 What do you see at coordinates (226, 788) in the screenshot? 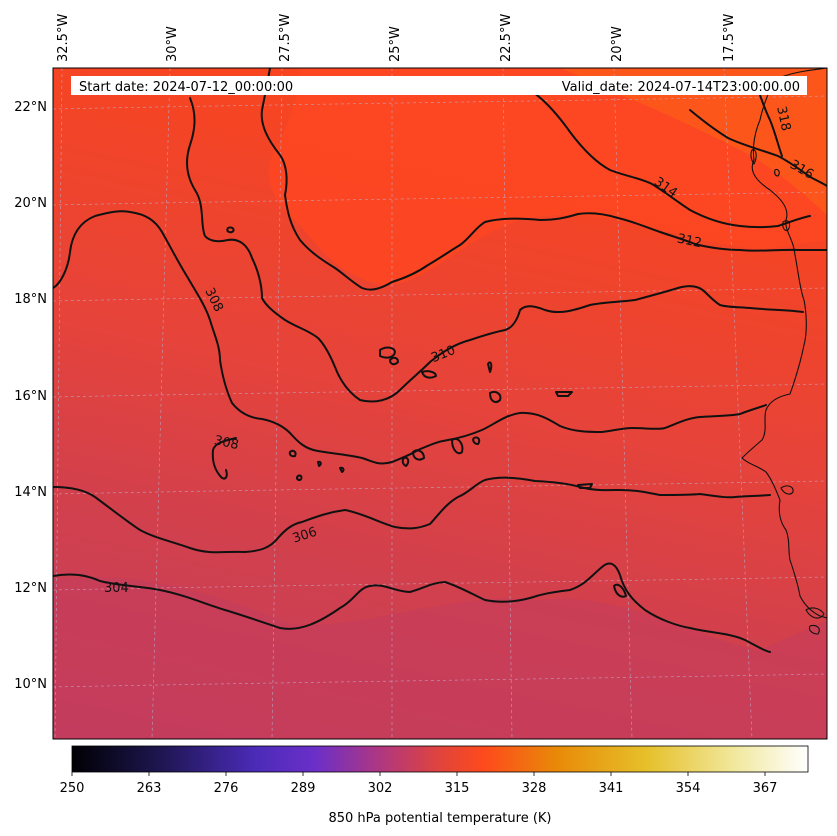
I see `colorbar-tick-276: 276` at bounding box center [226, 788].